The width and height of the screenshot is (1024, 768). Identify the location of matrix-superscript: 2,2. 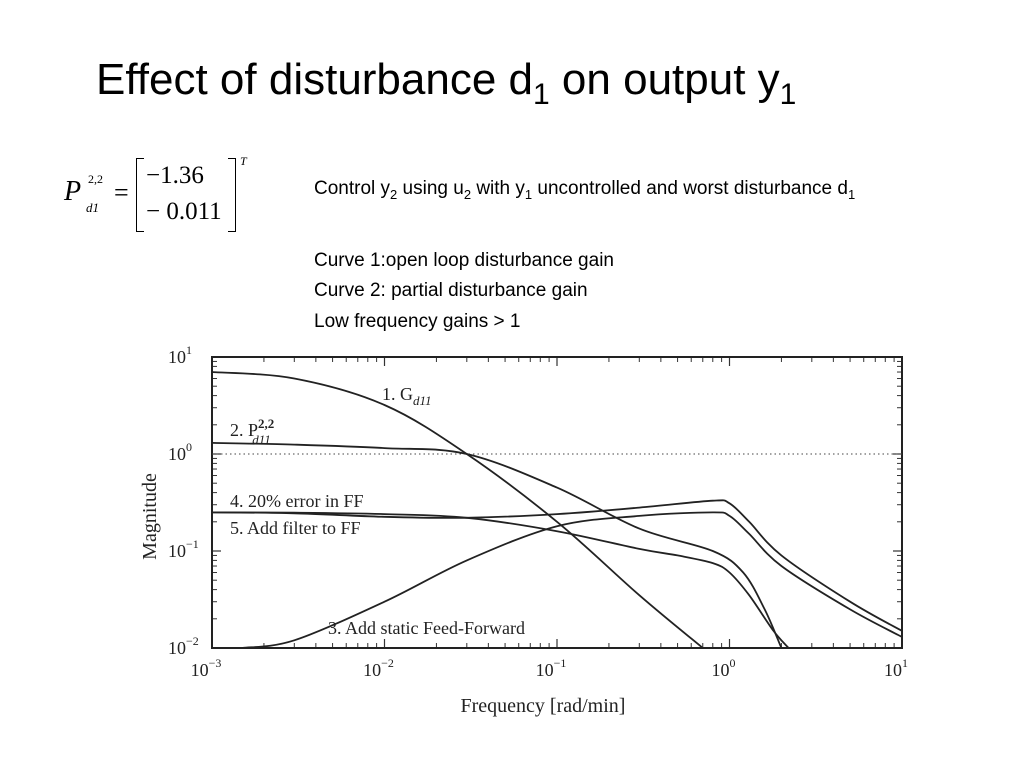
(95, 179).